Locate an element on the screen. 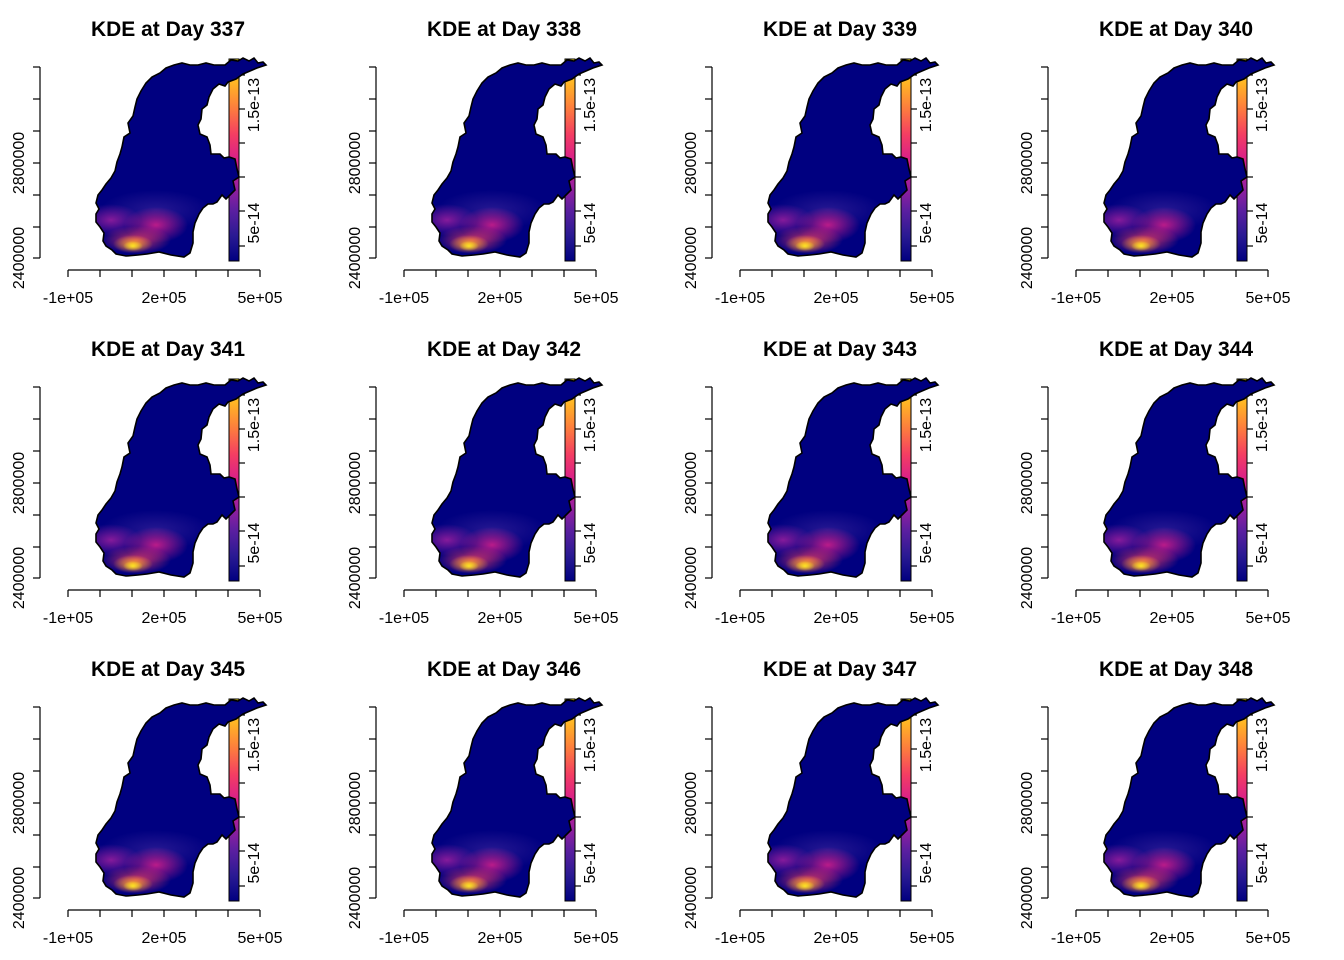  panel-title: KDE at Day 348 is located at coordinates (1176, 669).